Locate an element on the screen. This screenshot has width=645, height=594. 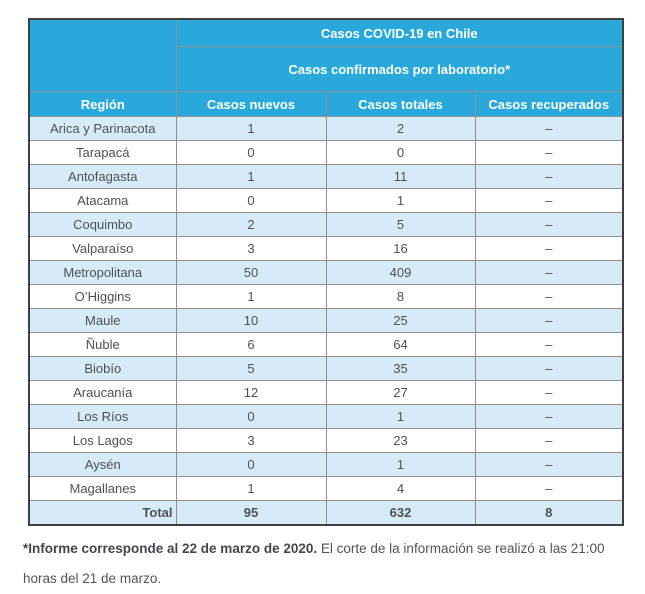
table-row: Los Ríos 0 1– is located at coordinates (326, 416).